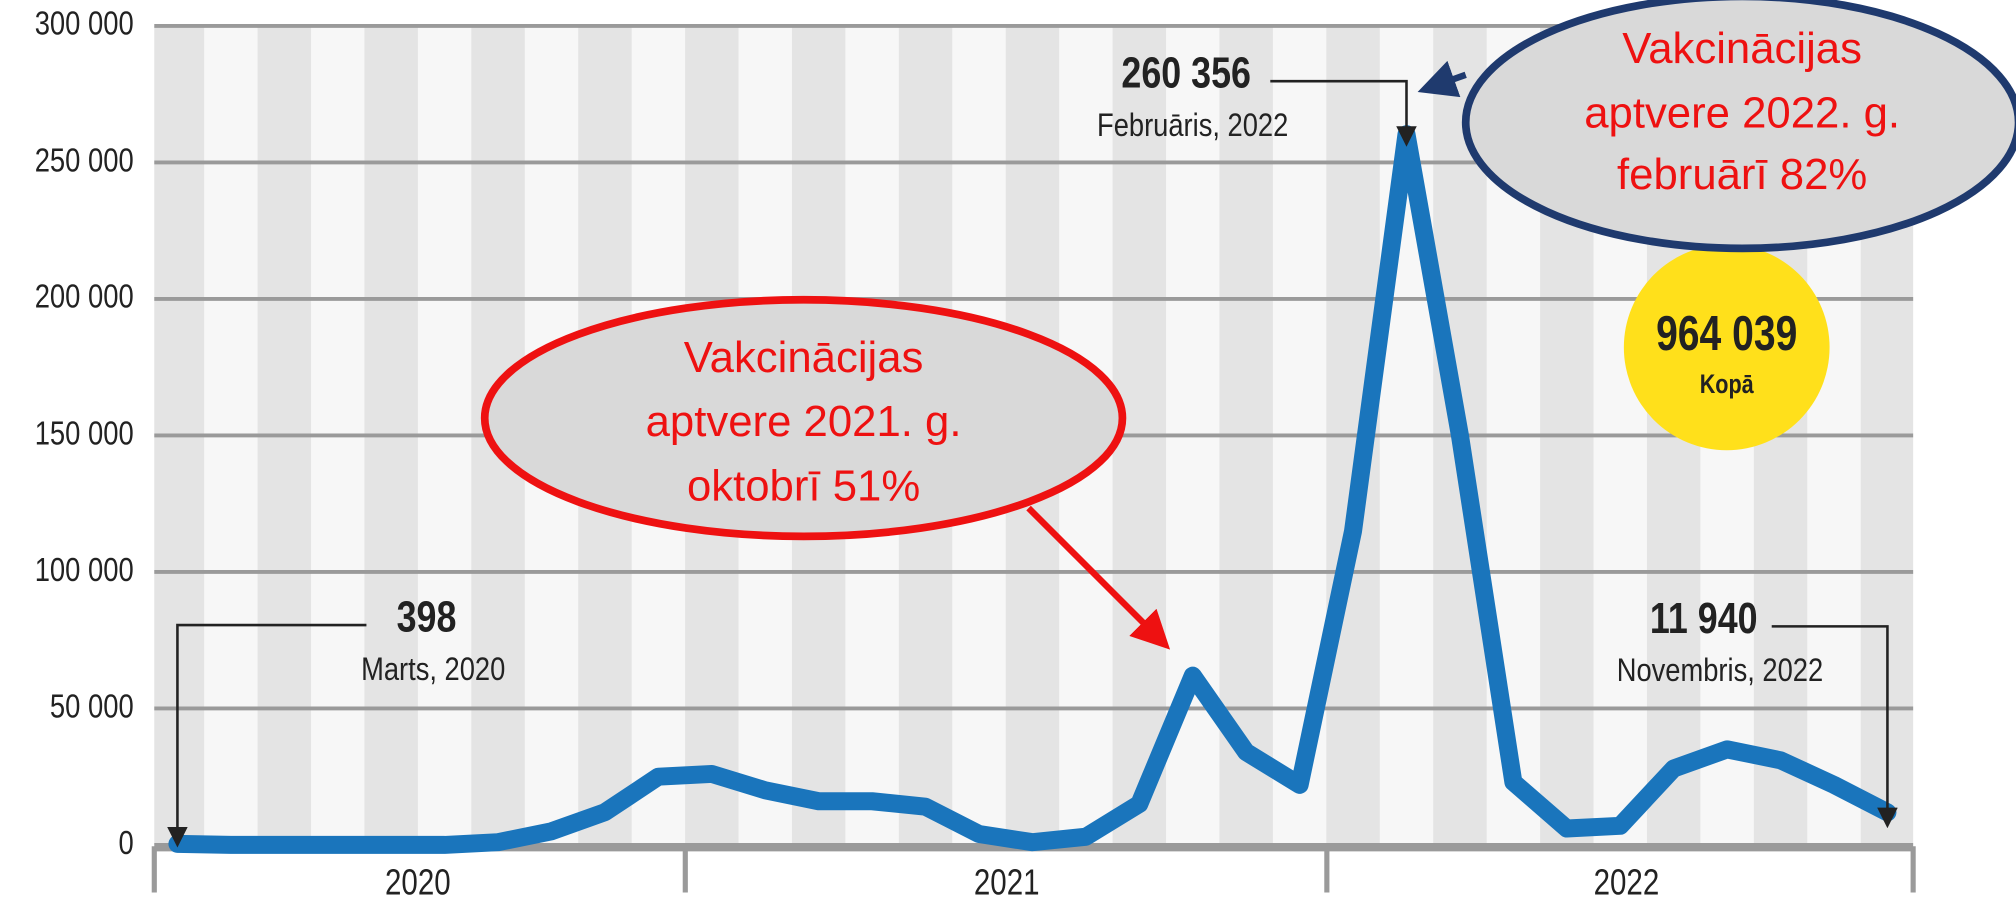 The height and width of the screenshot is (903, 2016). I want to click on value-label: 260 356, so click(1186, 73).